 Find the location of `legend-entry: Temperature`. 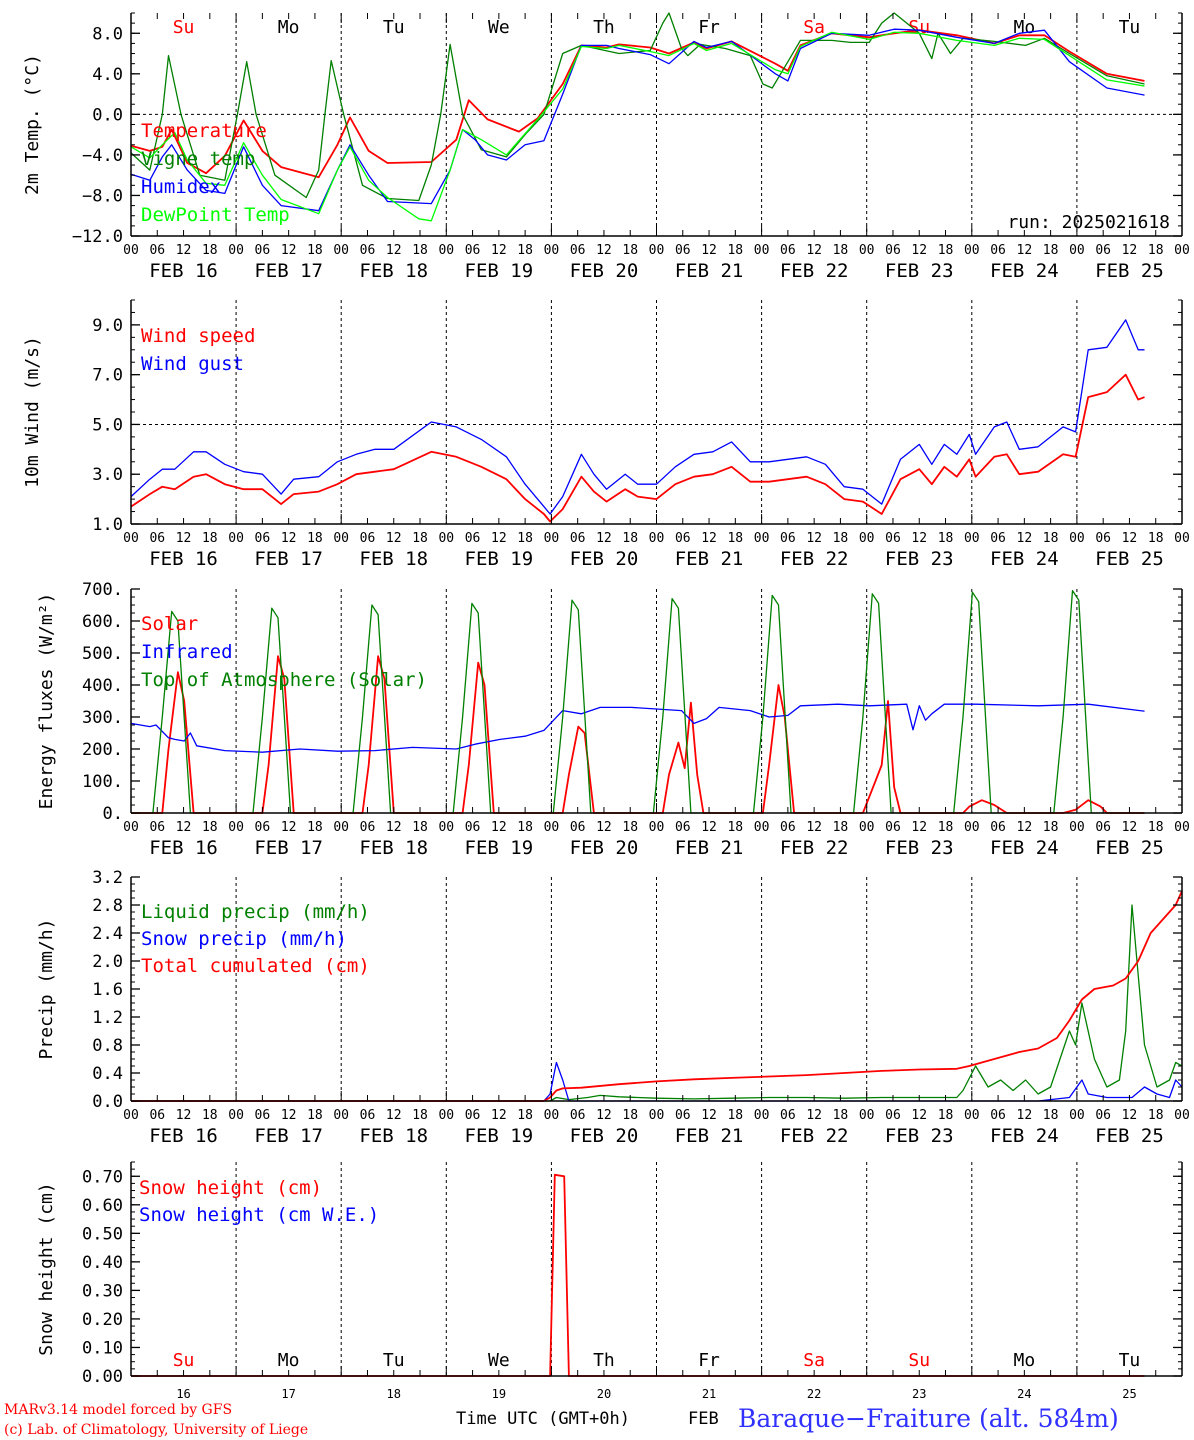

legend-entry: Temperature is located at coordinates (204, 131).